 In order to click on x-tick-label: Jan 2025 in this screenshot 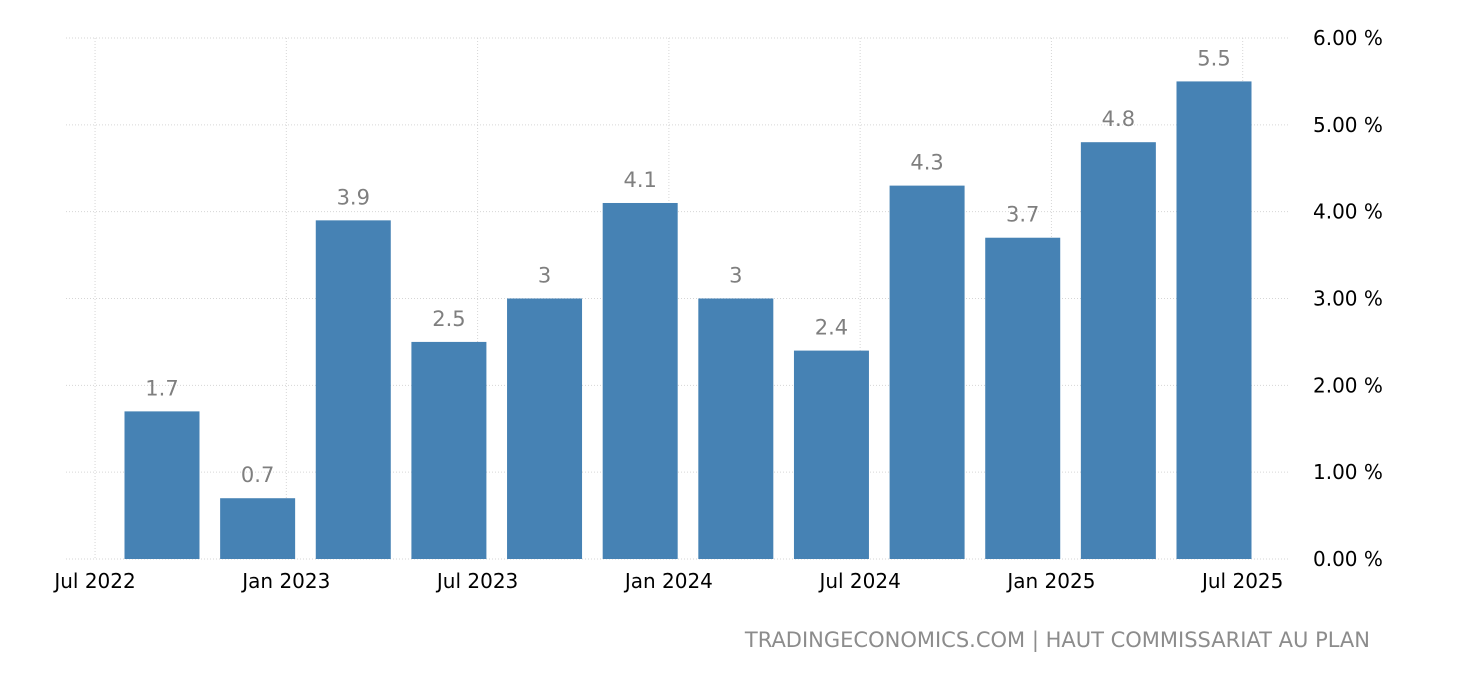, I will do `click(1050, 581)`.